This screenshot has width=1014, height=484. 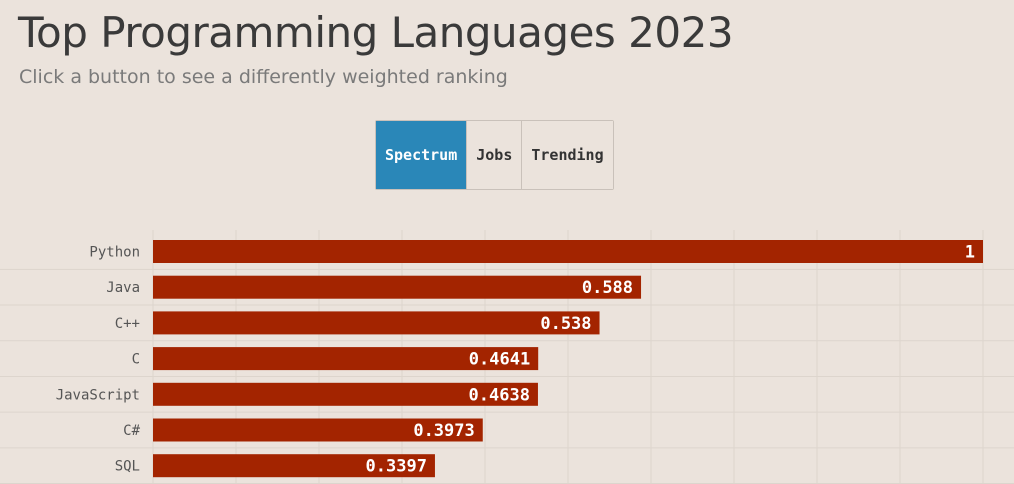 I want to click on trending-button: Trending, so click(x=567, y=155).